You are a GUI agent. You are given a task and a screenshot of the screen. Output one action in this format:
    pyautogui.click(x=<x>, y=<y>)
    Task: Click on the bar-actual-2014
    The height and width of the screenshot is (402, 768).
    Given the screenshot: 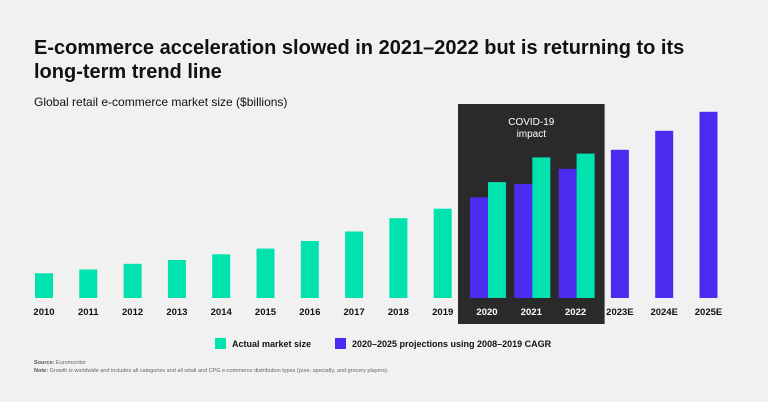 What is the action you would take?
    pyautogui.click(x=221, y=276)
    